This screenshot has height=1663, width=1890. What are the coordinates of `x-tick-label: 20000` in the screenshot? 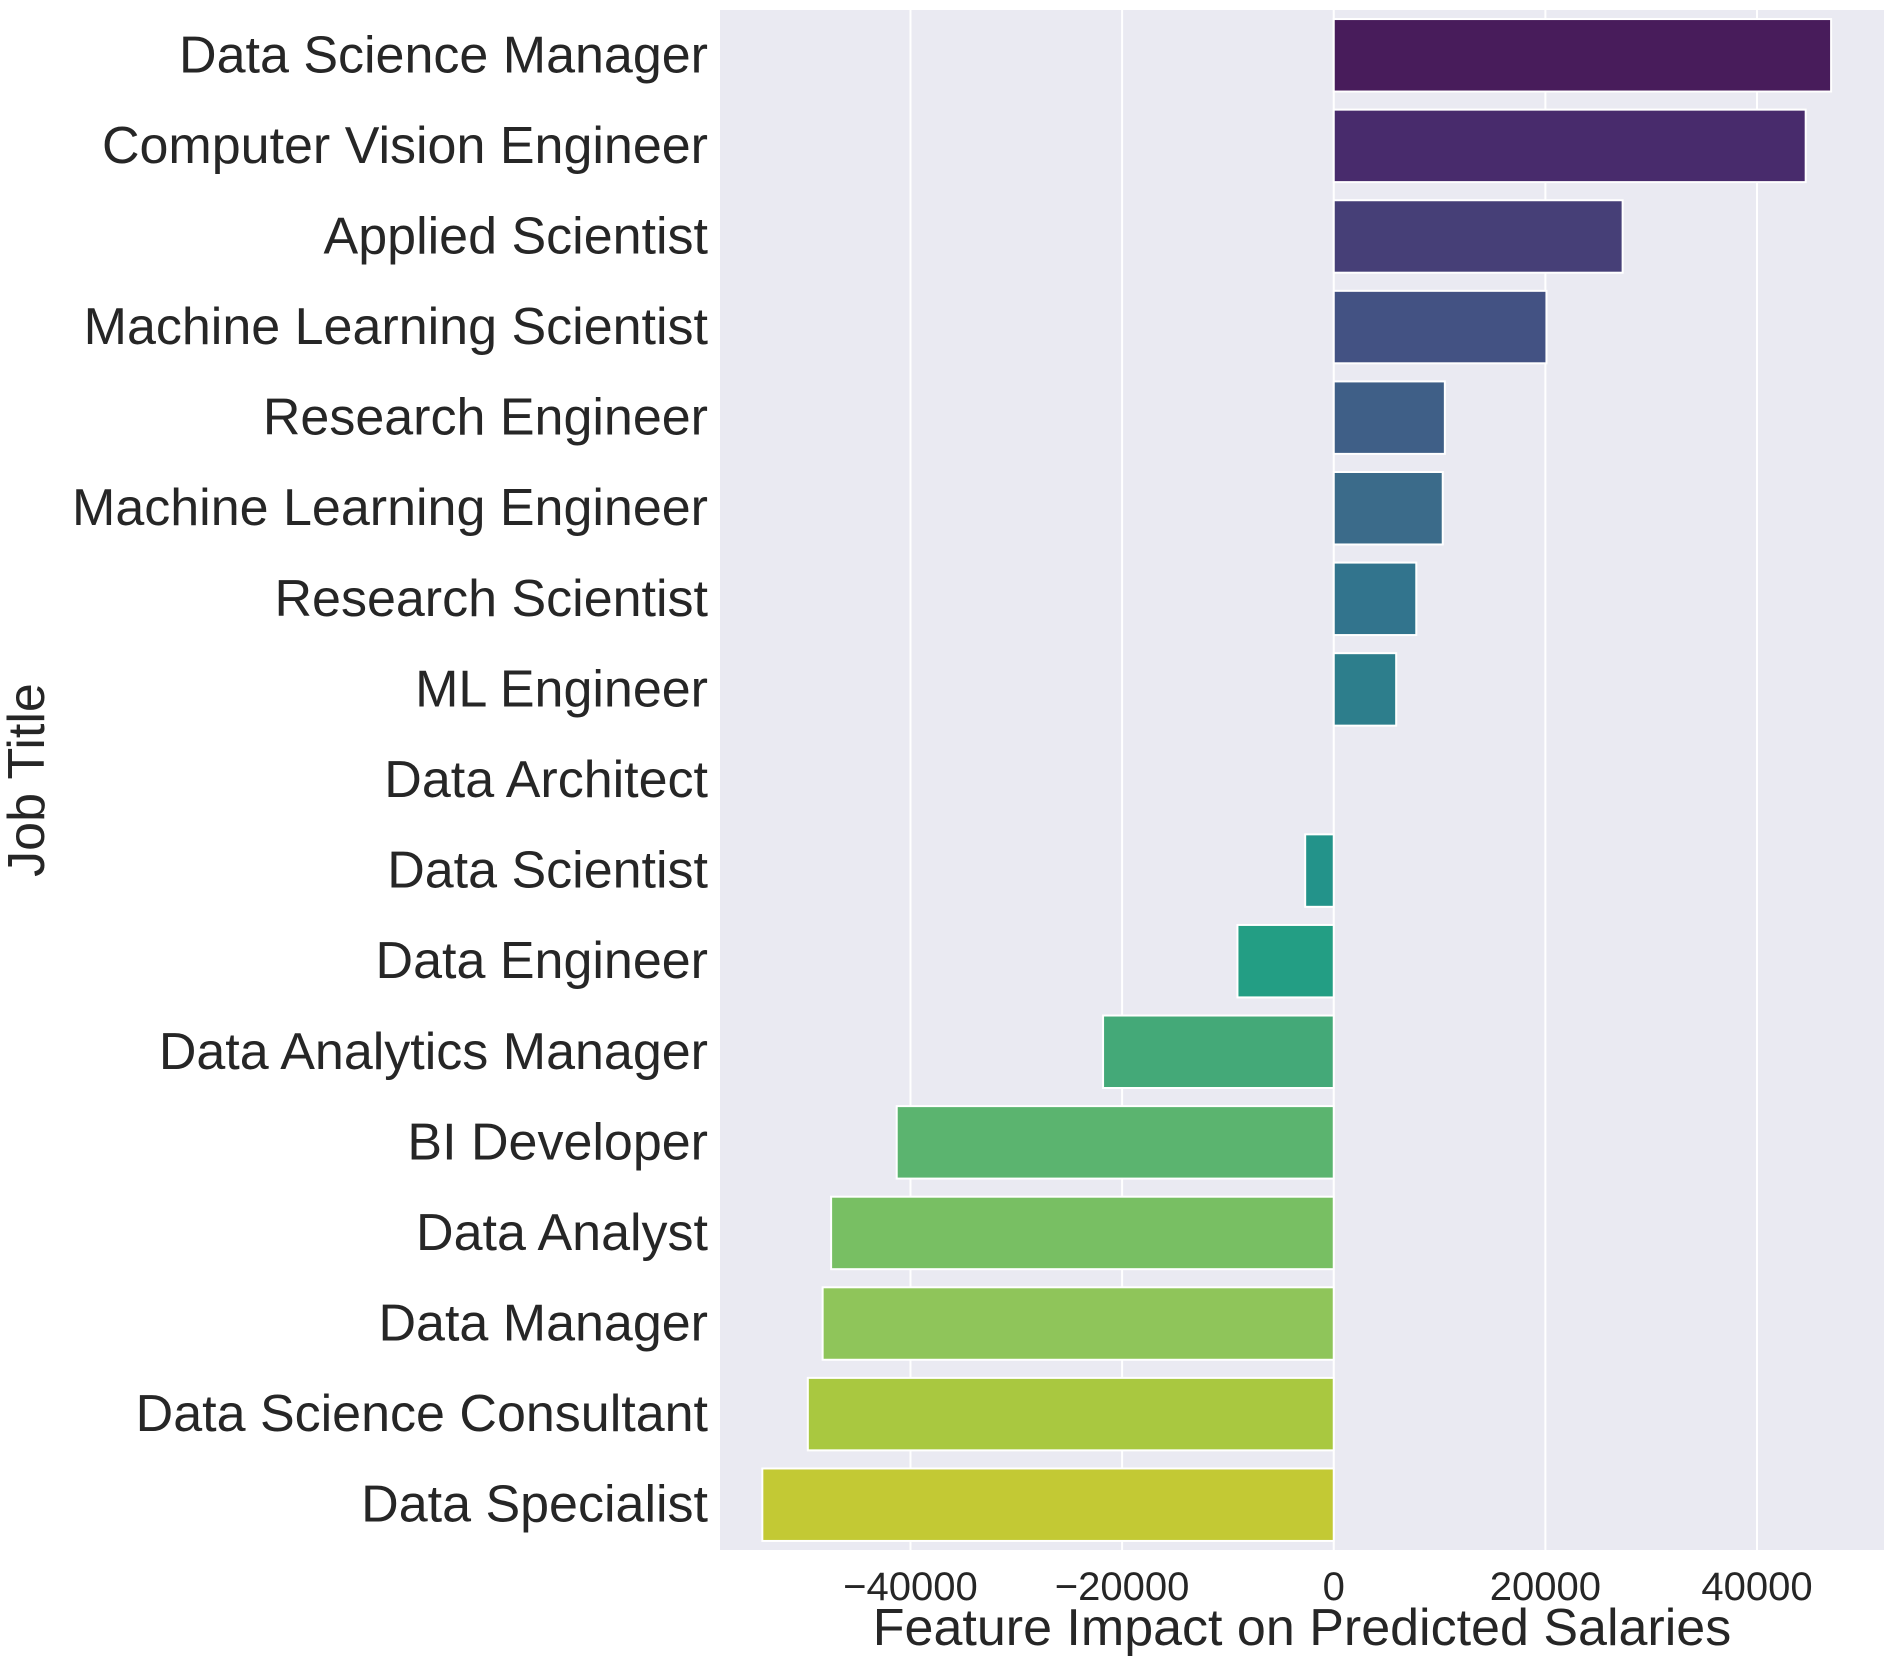 It's located at (1545, 1587).